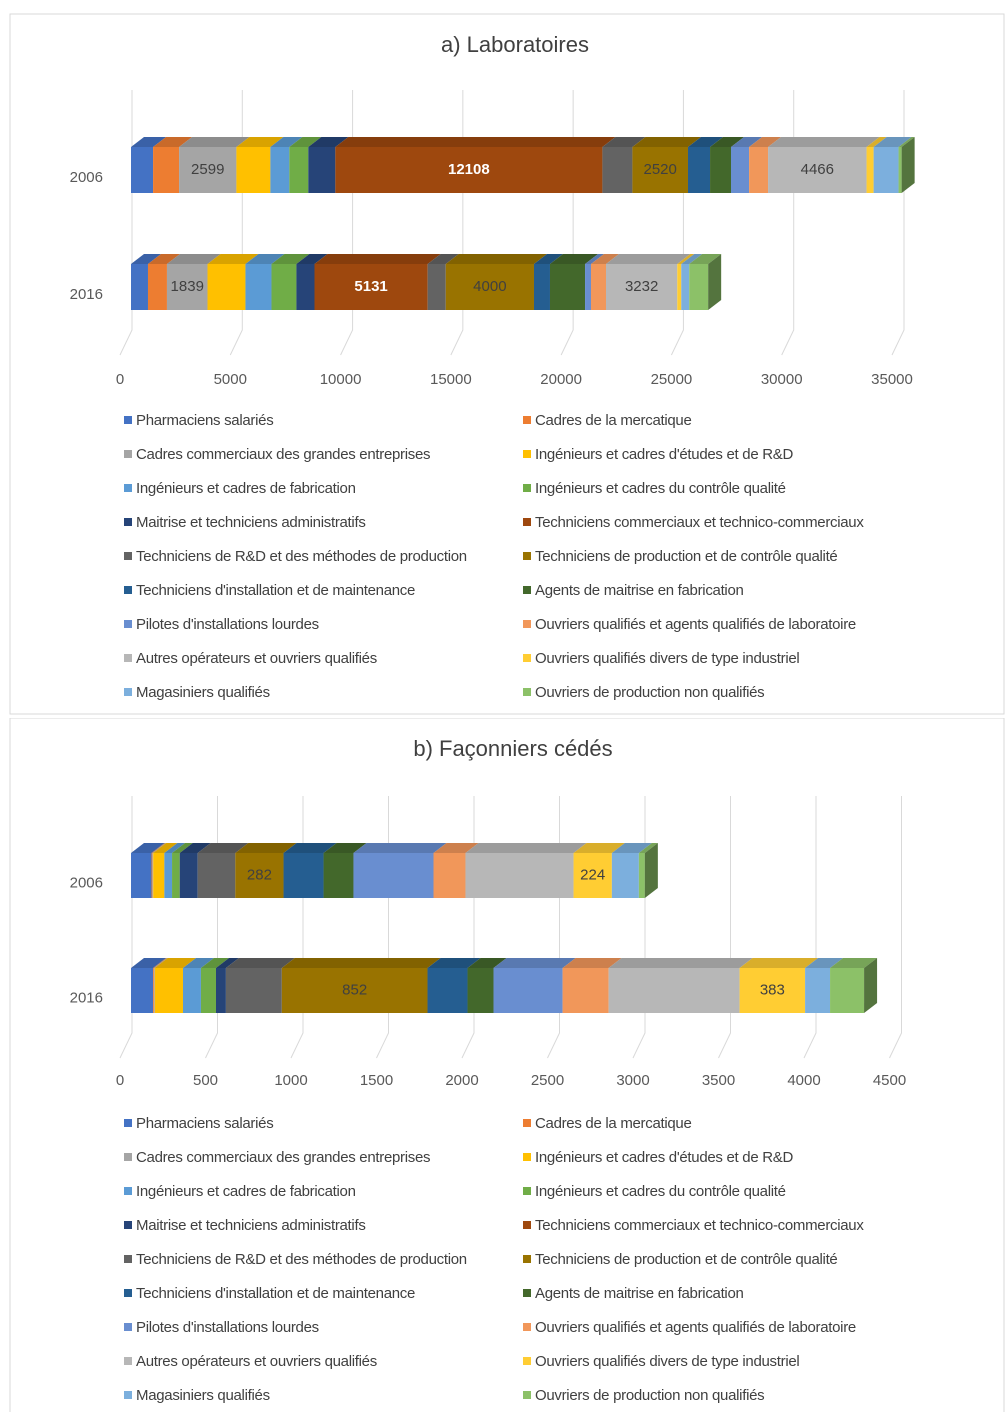 The height and width of the screenshot is (1412, 1005). I want to click on legend-label: Autres opérateurs et ouvriers qualifiés, so click(256, 658).